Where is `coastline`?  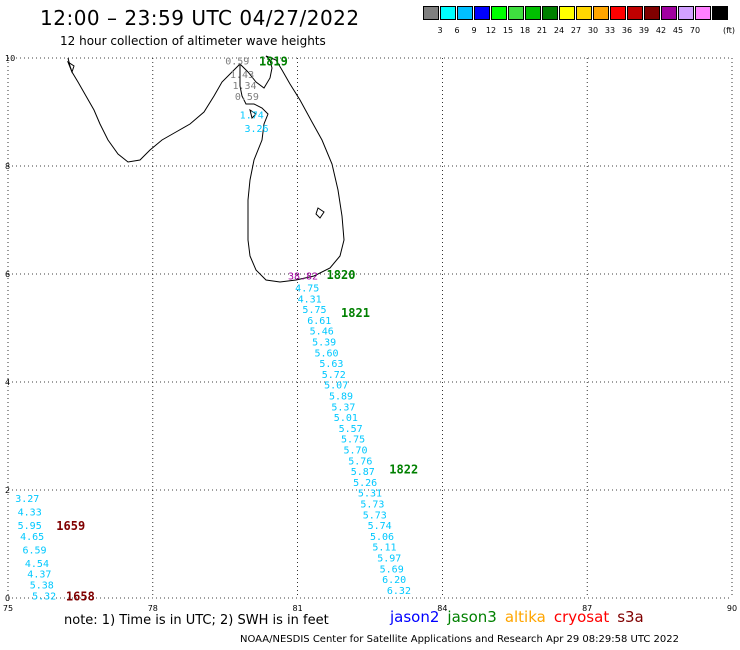 coastline is located at coordinates (205, 169).